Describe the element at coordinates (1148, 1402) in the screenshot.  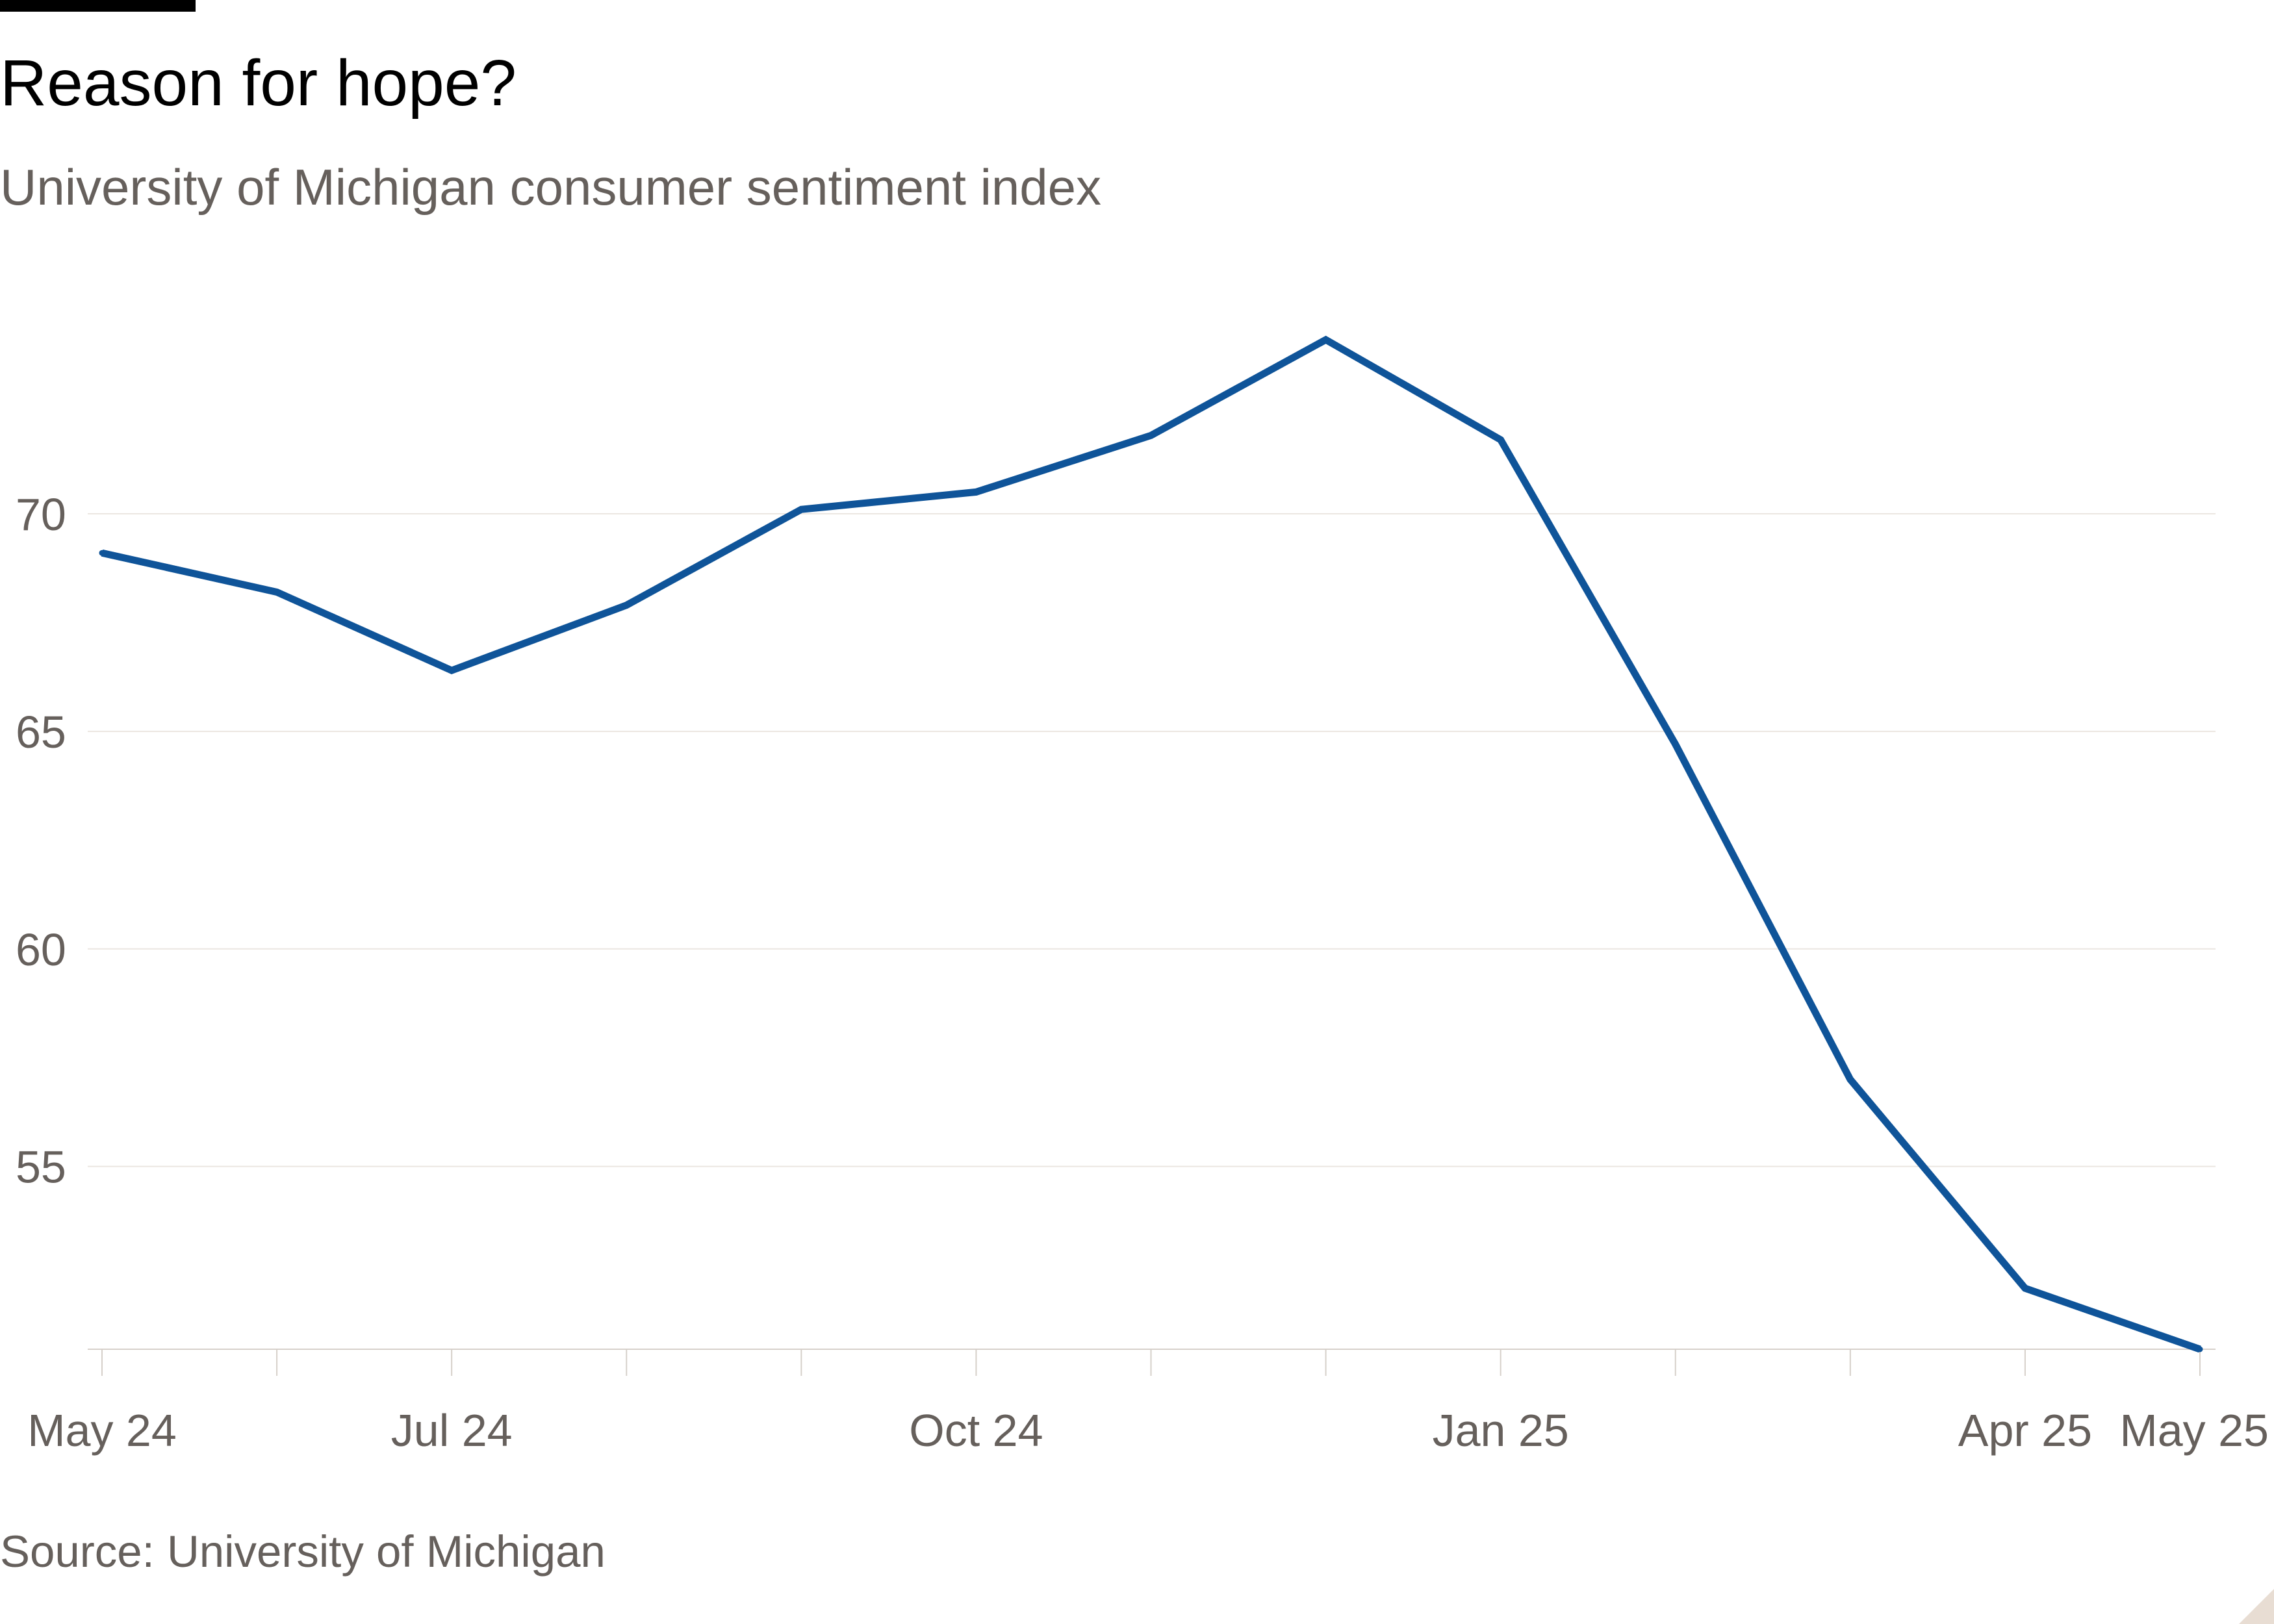
I see `x-axis: May 24 Jul 24 Oct 24 Jan 25 Apr 25 May 25` at that location.